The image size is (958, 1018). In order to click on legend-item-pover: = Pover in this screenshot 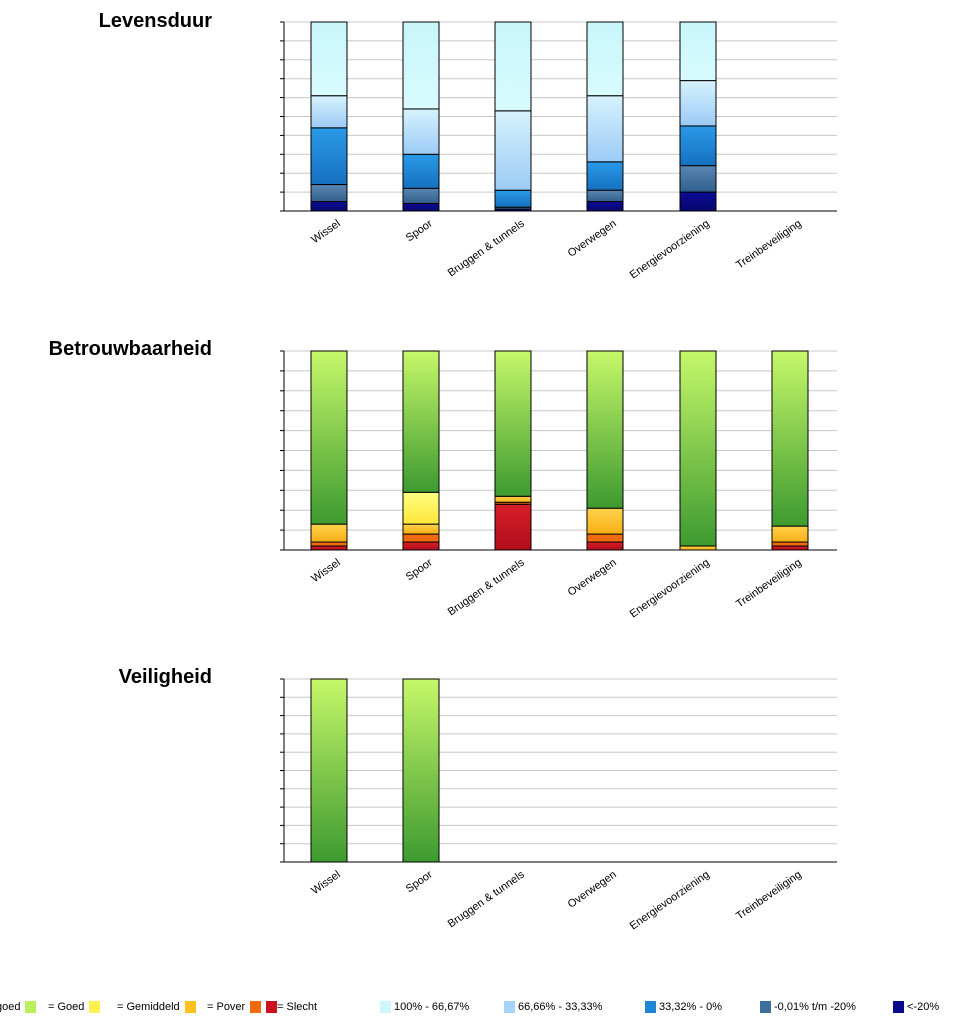, I will do `click(235, 1007)`.